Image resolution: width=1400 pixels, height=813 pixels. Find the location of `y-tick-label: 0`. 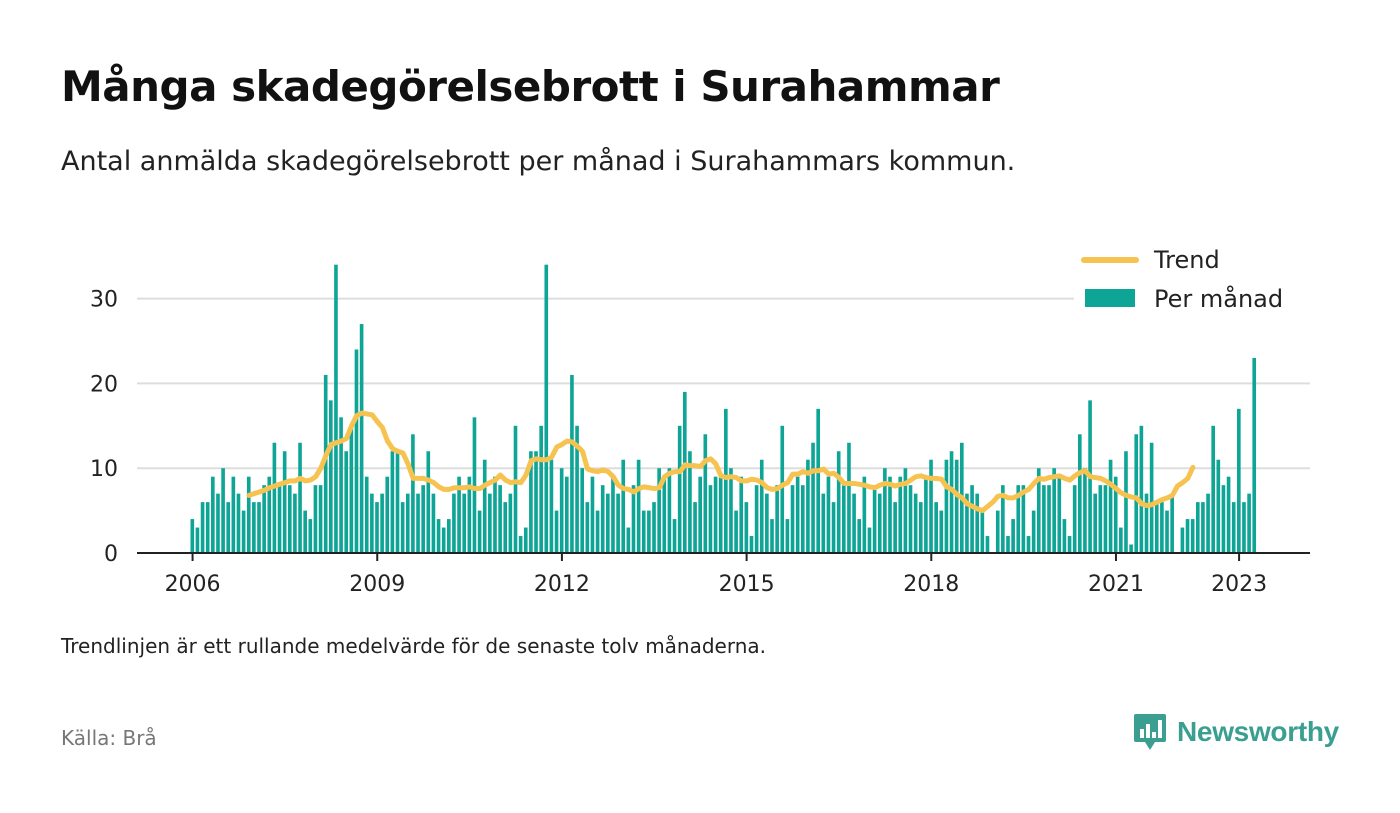

y-tick-label: 0 is located at coordinates (111, 554).